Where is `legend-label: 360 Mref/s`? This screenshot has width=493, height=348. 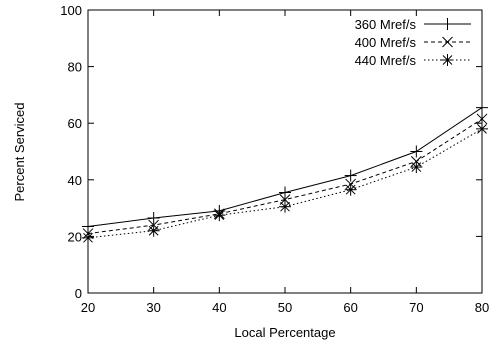 legend-label: 360 Mref/s is located at coordinates (386, 24).